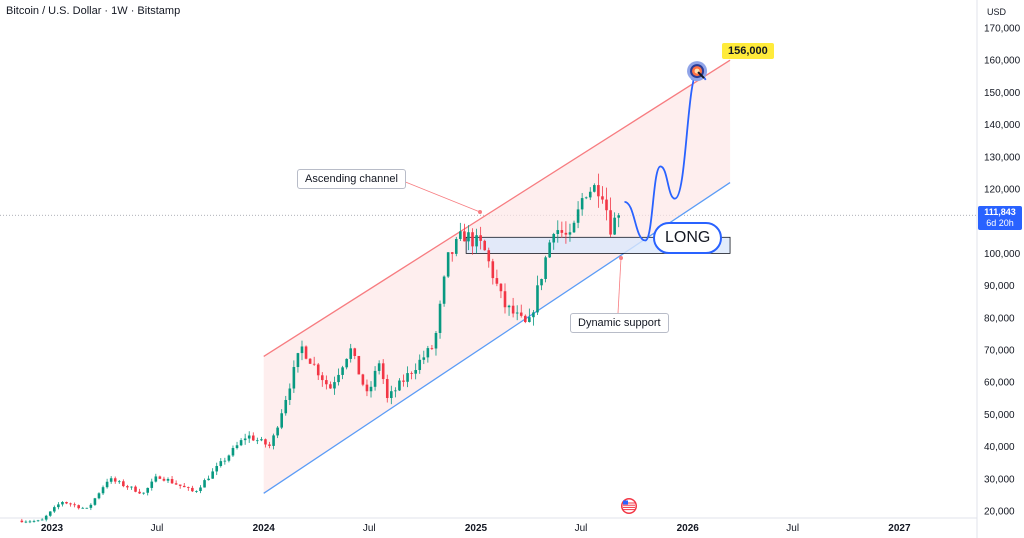 This screenshot has width=1024, height=538. I want to click on y-tick-label: 150,000, so click(1002, 93).